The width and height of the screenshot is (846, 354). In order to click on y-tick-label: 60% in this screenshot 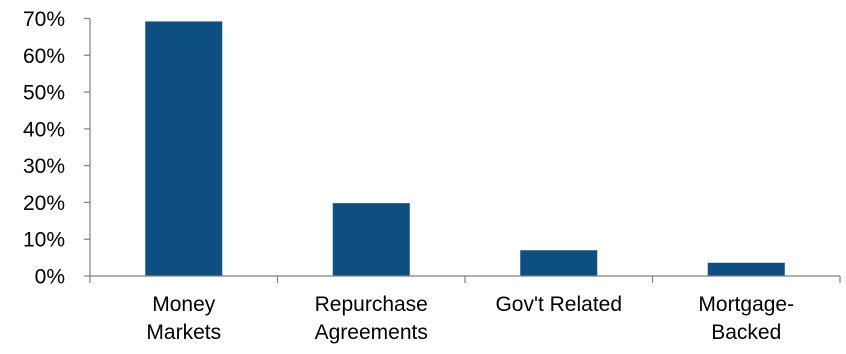, I will do `click(44, 56)`.